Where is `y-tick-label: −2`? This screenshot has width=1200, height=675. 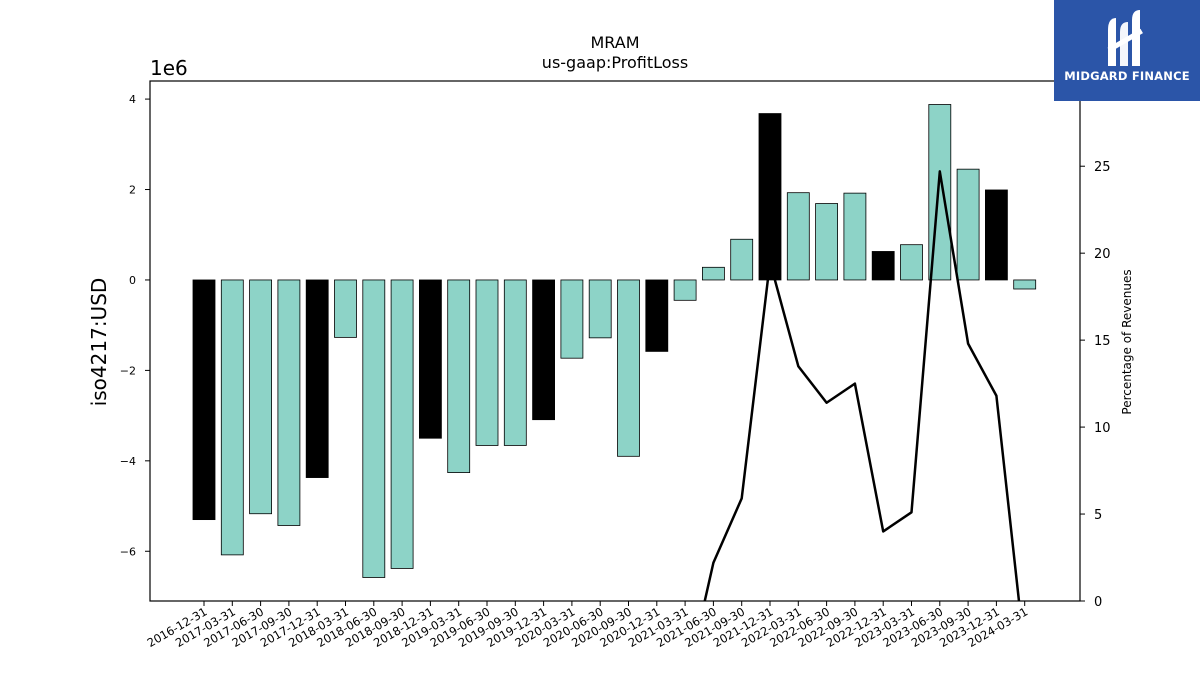 y-tick-label: −2 is located at coordinates (128, 370).